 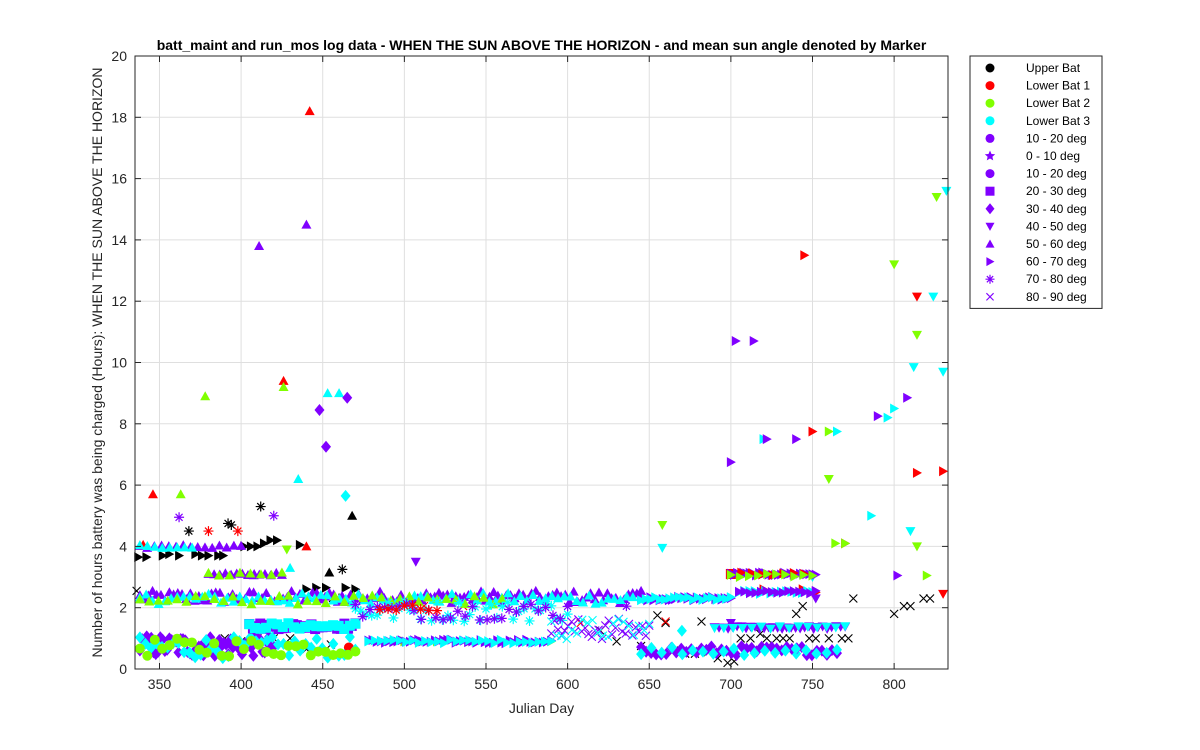 What do you see at coordinates (119, 301) in the screenshot?
I see `y-tick-label: 12` at bounding box center [119, 301].